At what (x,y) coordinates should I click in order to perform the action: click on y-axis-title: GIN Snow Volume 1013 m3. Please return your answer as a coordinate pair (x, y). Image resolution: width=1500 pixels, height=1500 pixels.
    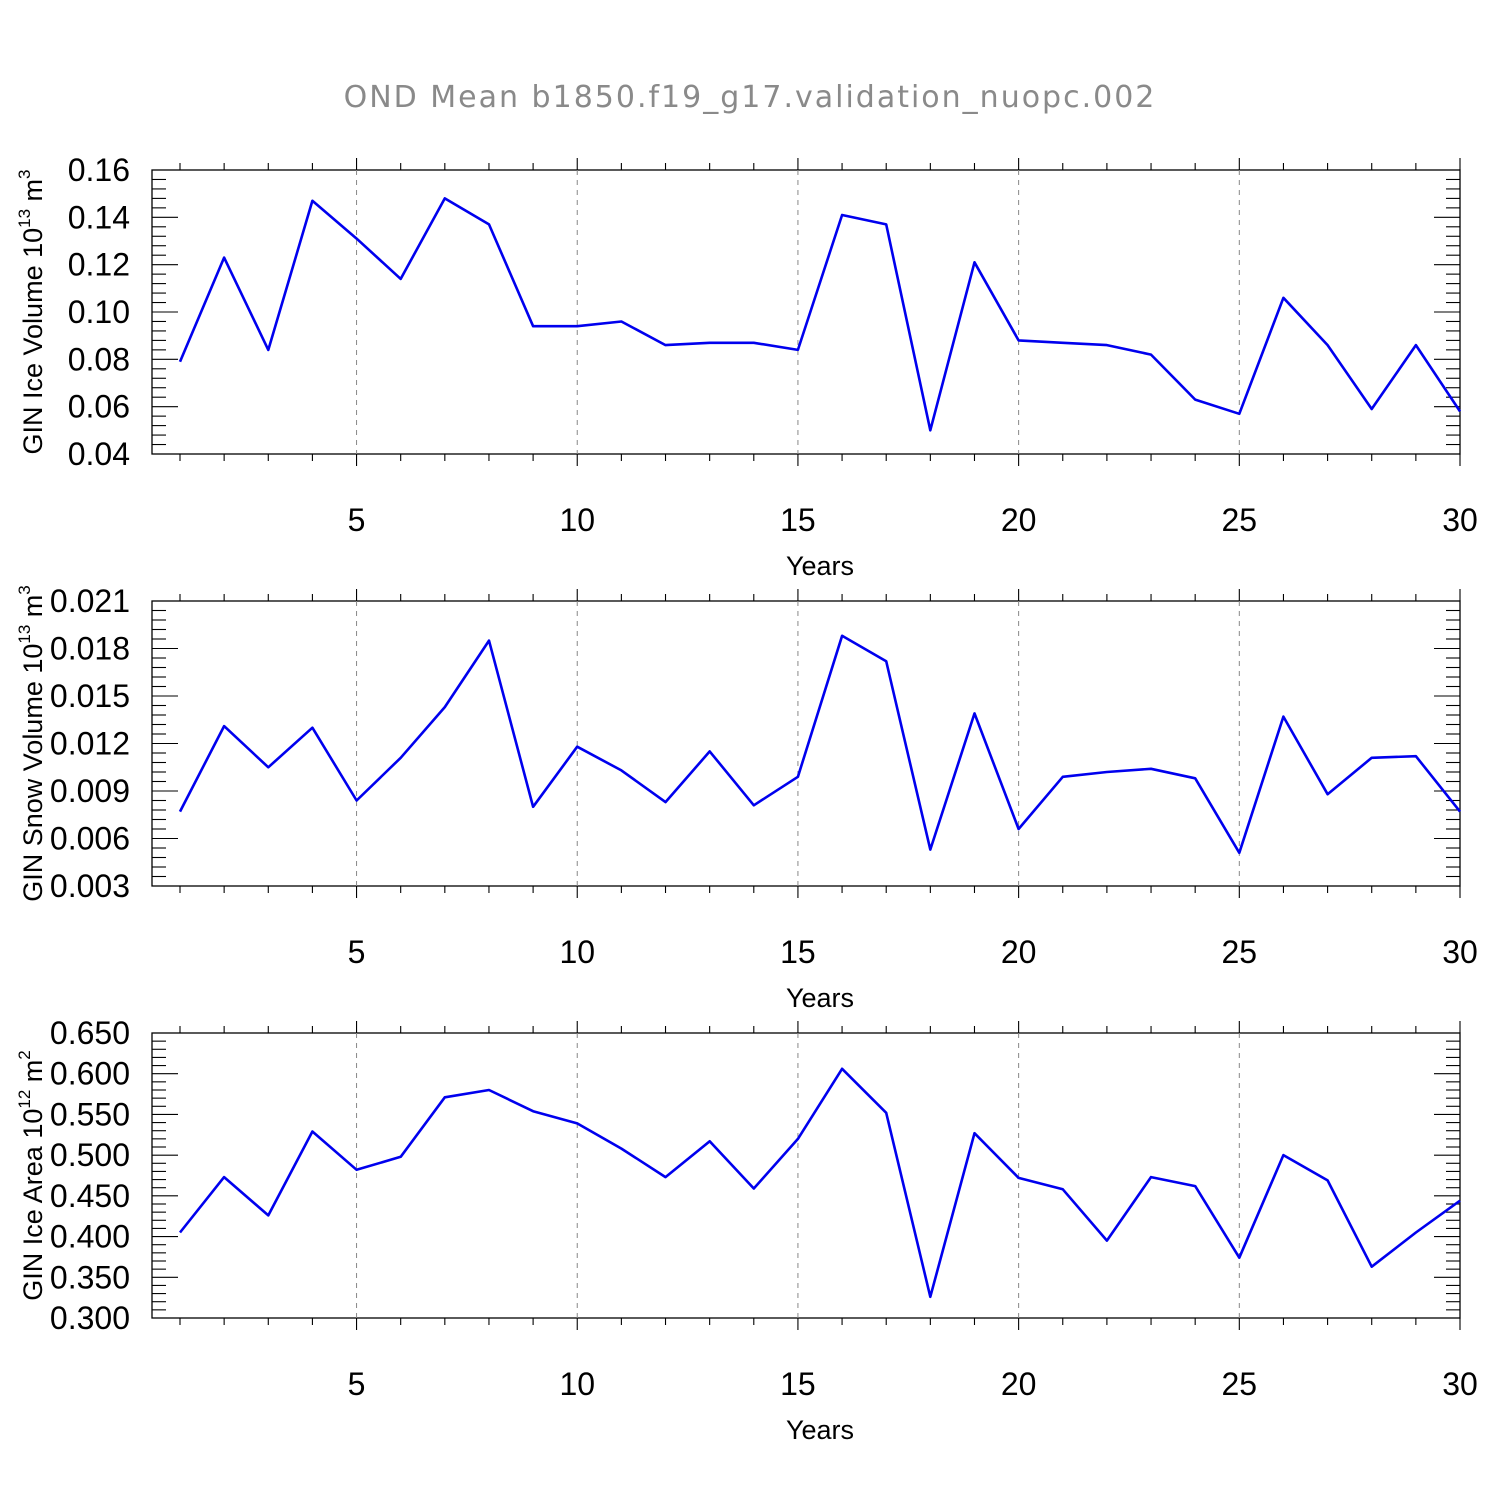
    Looking at the image, I should click on (31, 743).